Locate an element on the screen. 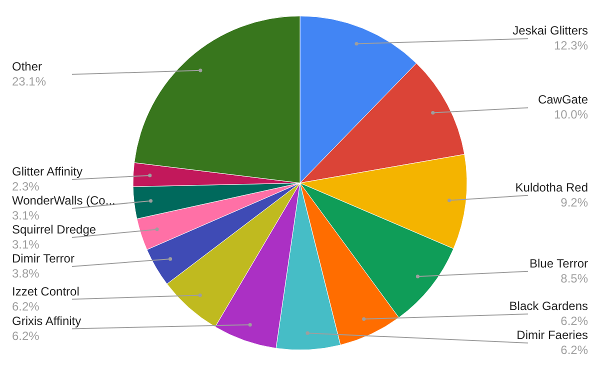 The width and height of the screenshot is (599, 369). slice-label: Kuldotha Red is located at coordinates (551, 187).